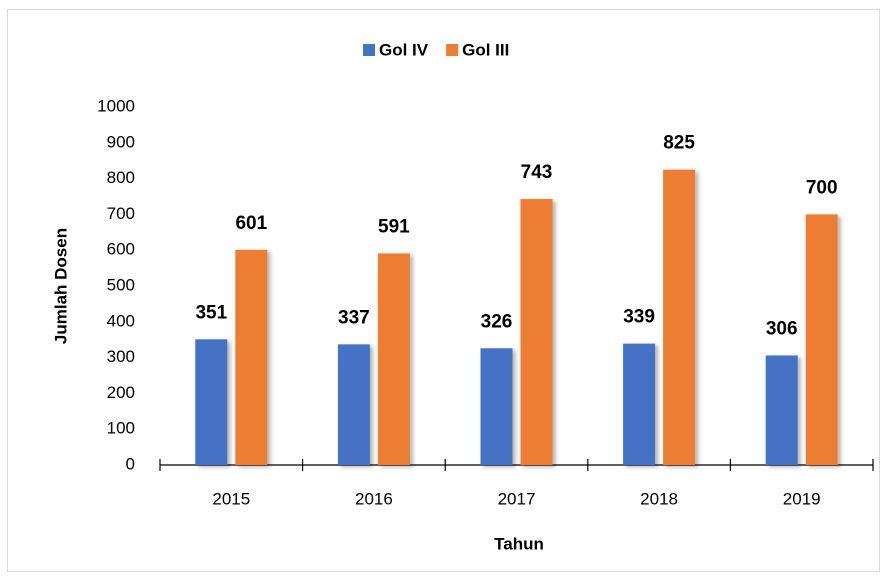  Describe the element at coordinates (374, 498) in the screenshot. I see `x-tick-label: 2016` at that location.